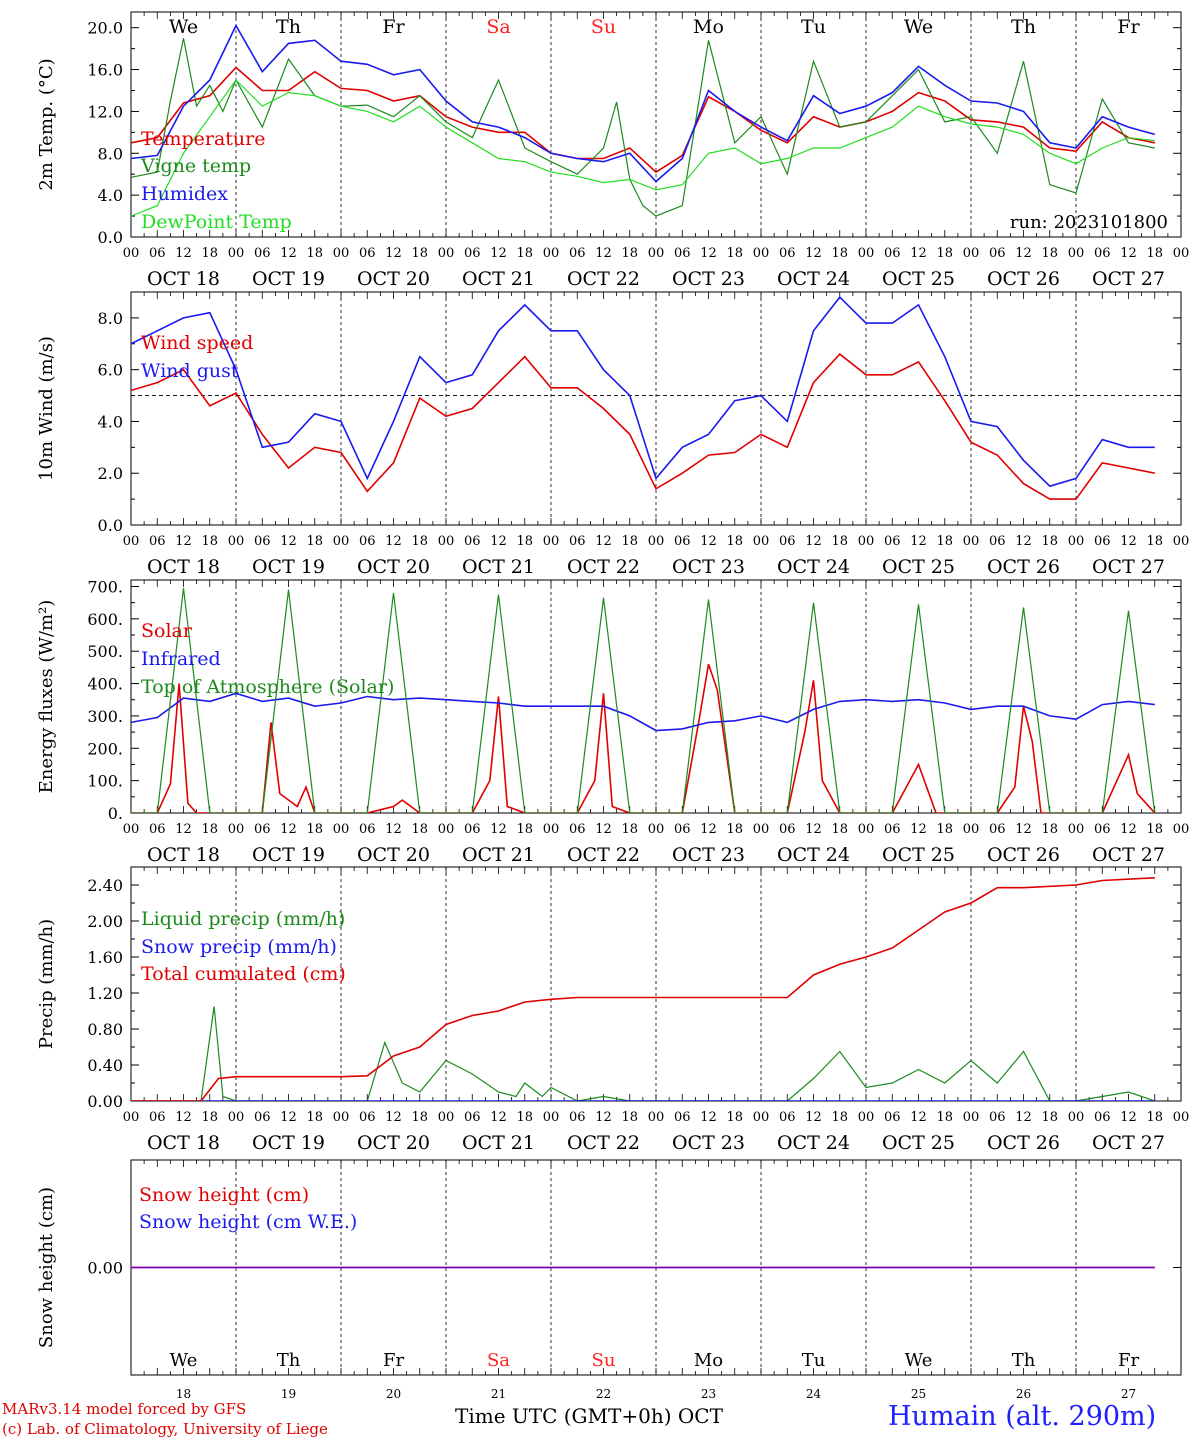 The width and height of the screenshot is (1194, 1440). I want to click on y-tick-label: 8.0, so click(110, 153).